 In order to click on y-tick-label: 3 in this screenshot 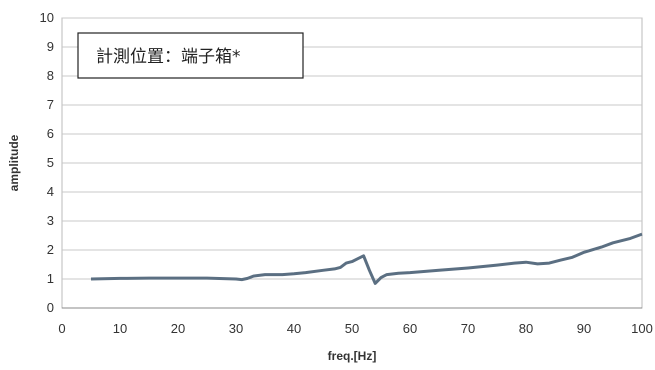, I will do `click(50, 220)`.